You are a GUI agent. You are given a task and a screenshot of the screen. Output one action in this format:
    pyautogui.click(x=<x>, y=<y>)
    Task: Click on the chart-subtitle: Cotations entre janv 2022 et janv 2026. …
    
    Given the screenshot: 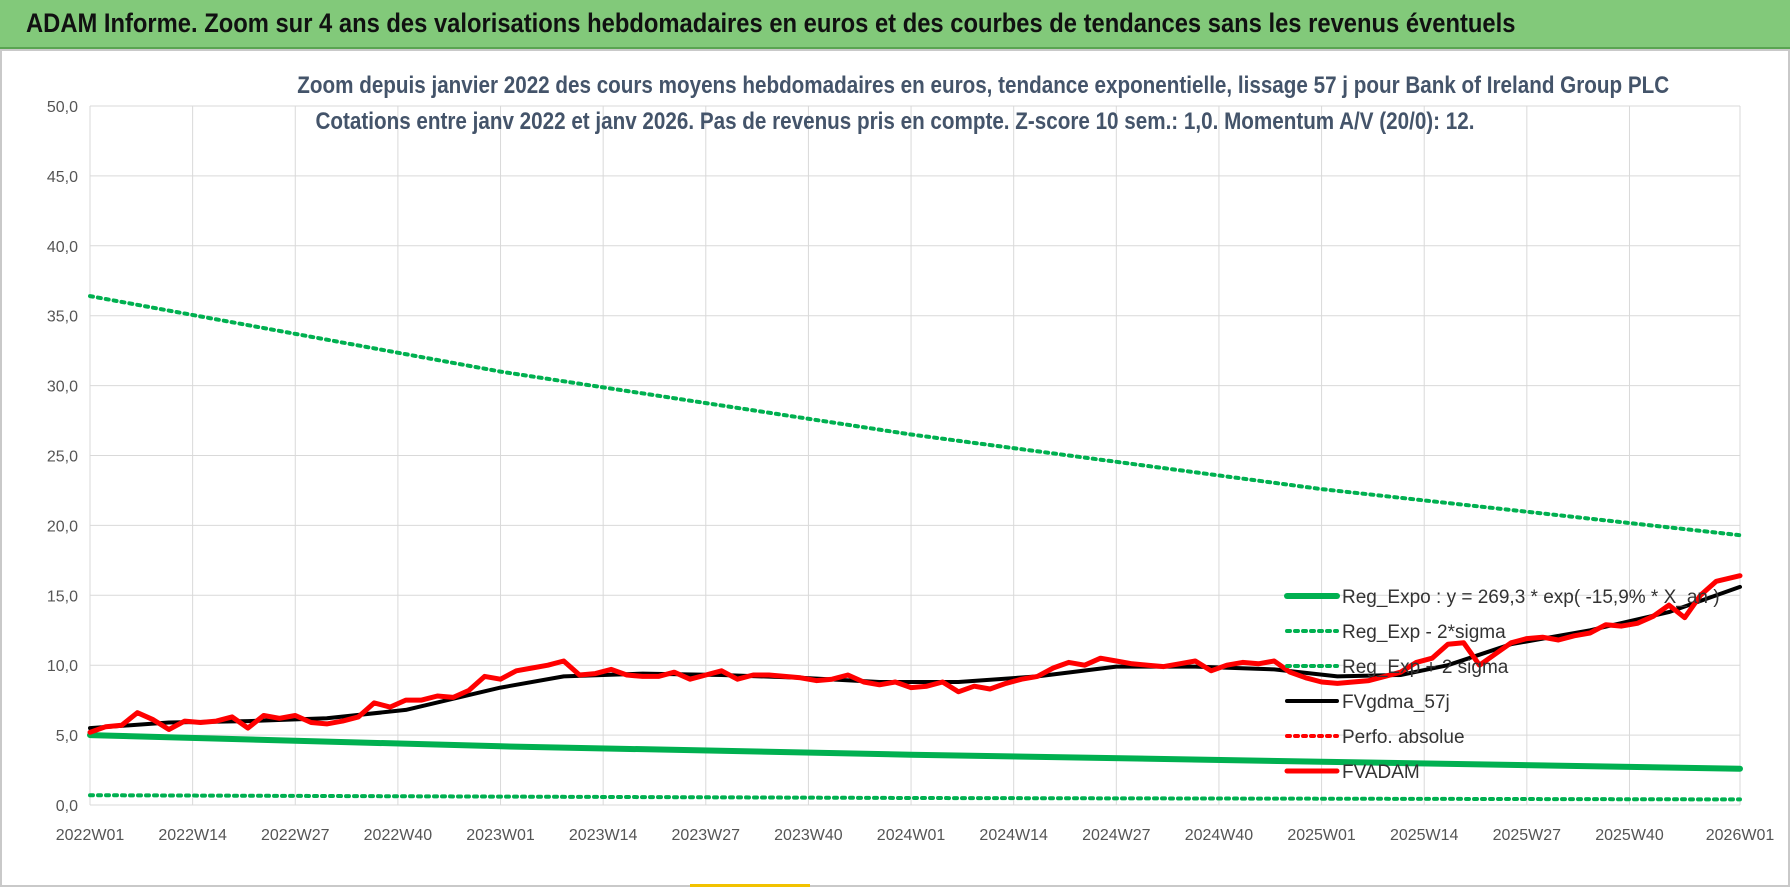 What is the action you would take?
    pyautogui.click(x=895, y=121)
    